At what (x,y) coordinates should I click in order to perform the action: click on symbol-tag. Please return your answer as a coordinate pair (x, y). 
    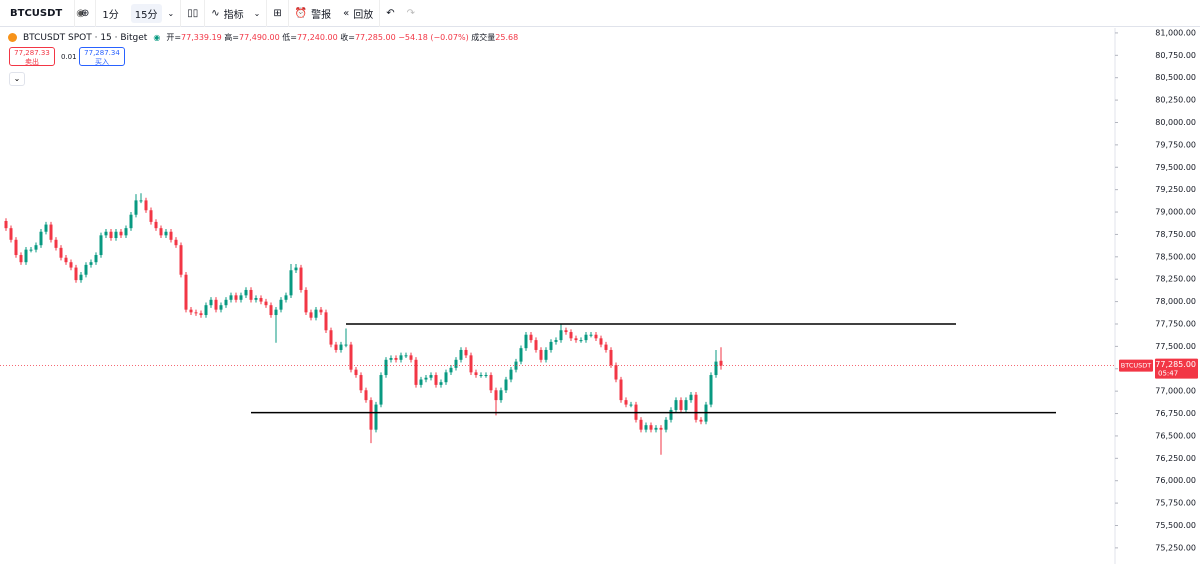
    Looking at the image, I should click on (1136, 365).